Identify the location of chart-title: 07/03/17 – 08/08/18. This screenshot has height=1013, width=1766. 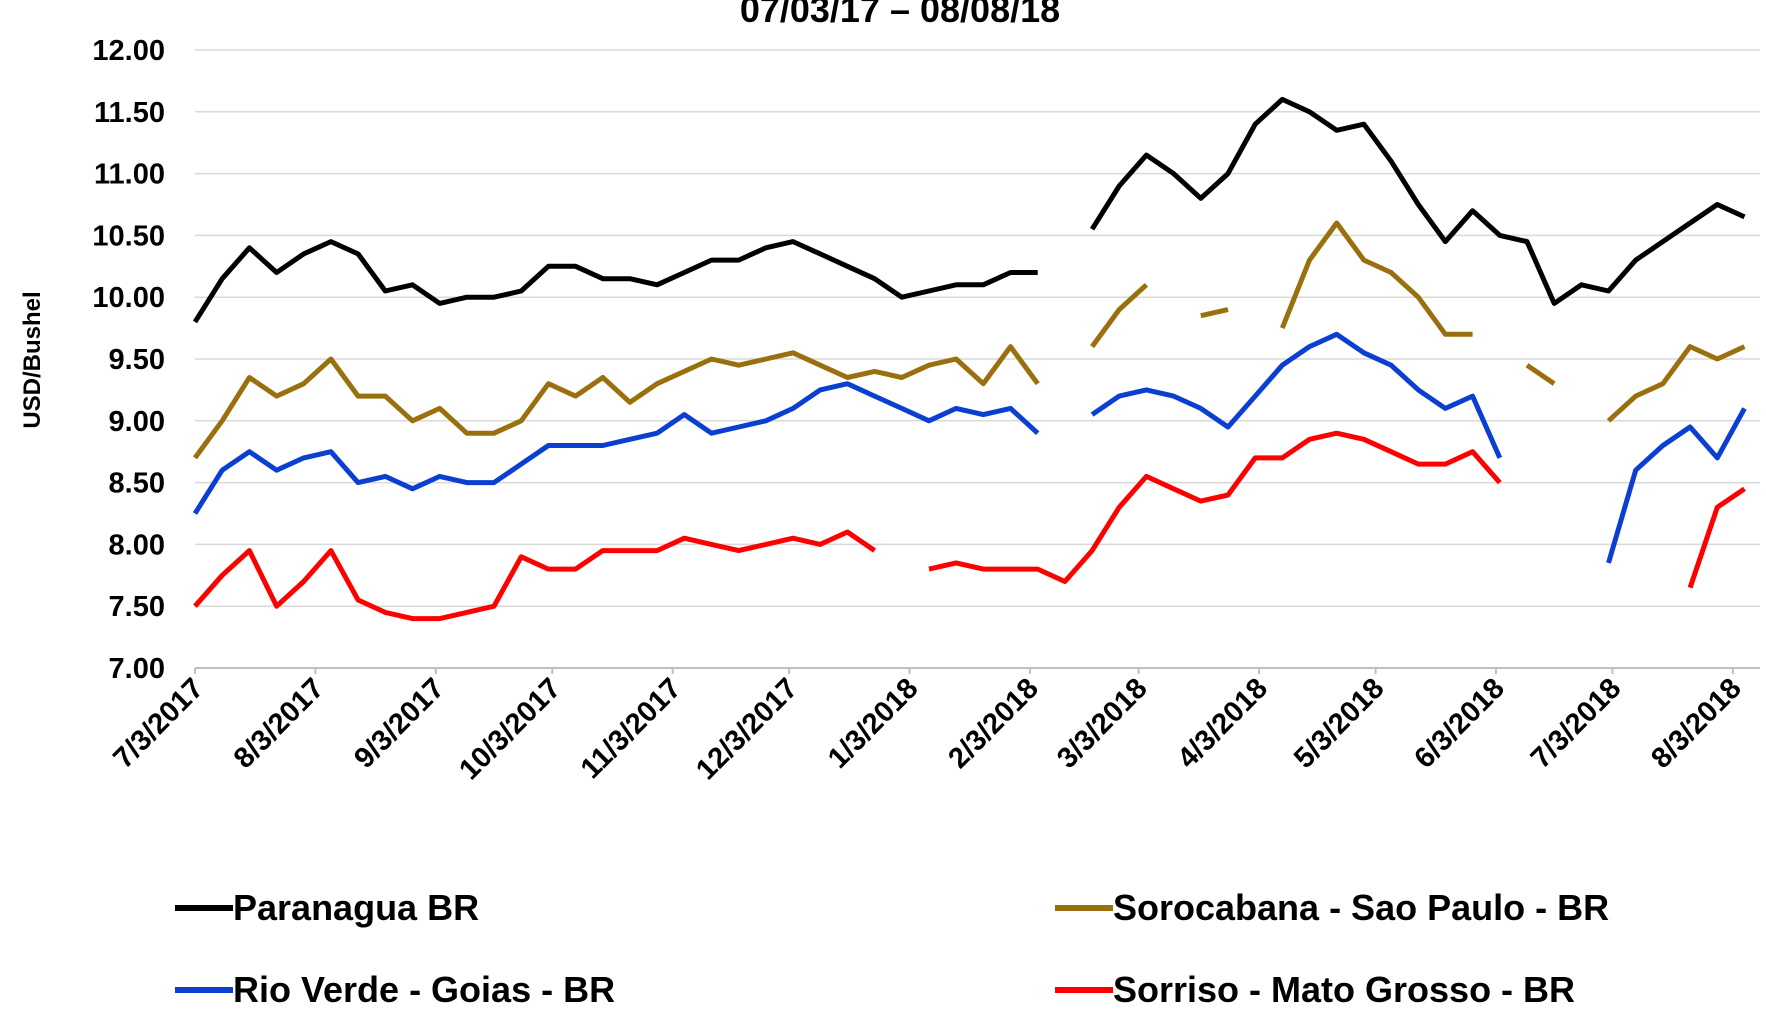
(900, 15).